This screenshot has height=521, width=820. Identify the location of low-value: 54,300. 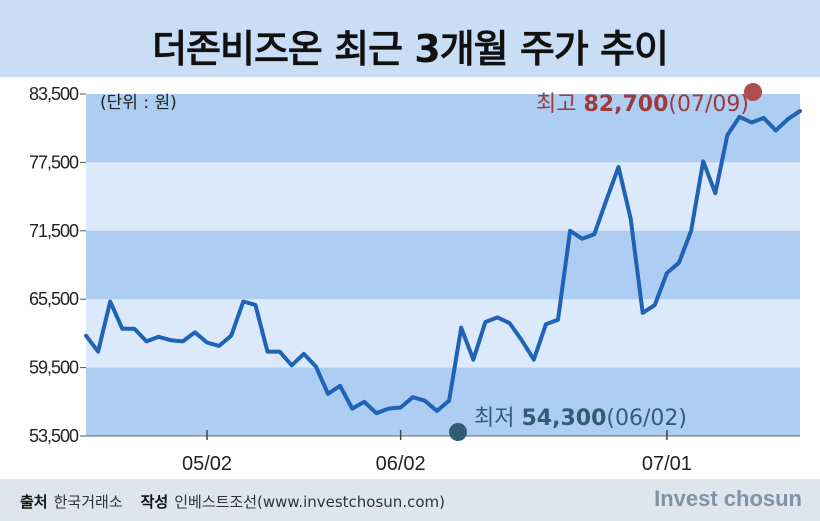
(564, 418).